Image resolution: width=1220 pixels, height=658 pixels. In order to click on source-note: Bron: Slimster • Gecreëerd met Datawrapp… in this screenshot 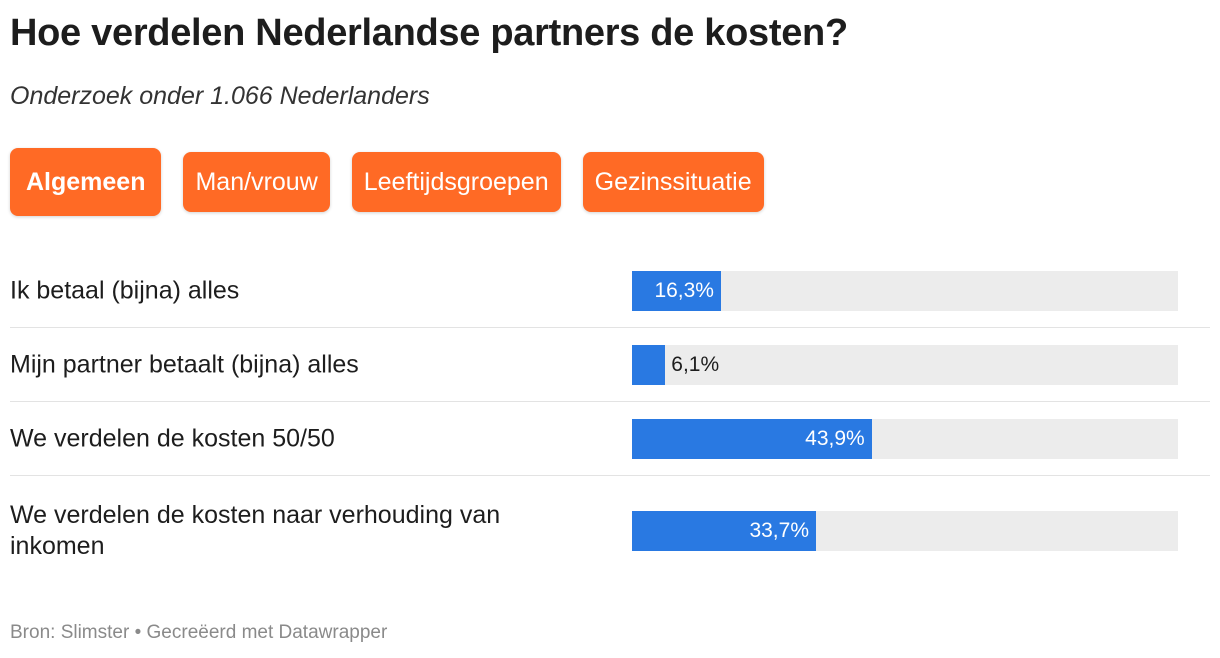, I will do `click(199, 632)`.